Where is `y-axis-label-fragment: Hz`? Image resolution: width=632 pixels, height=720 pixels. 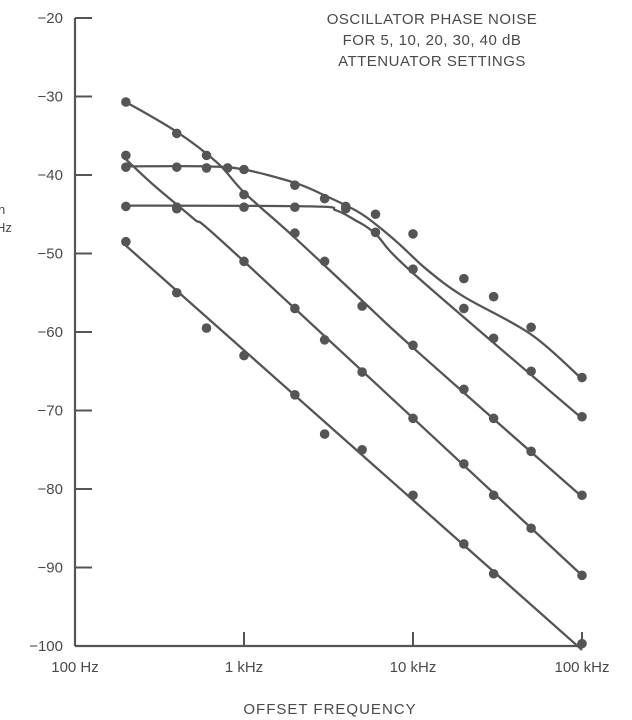 y-axis-label-fragment: Hz is located at coordinates (6, 227).